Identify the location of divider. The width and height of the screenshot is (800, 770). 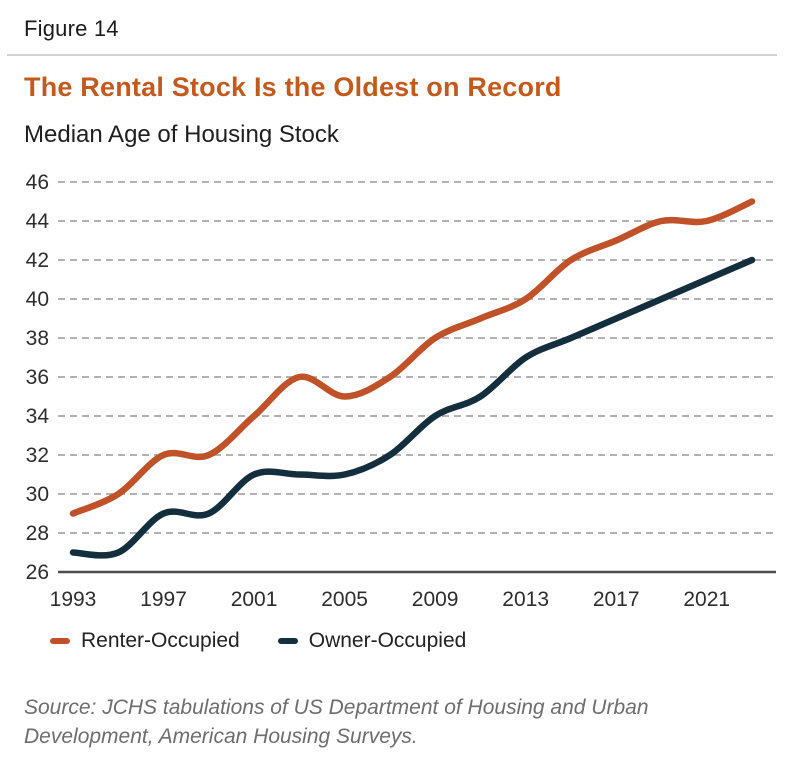
(392, 55).